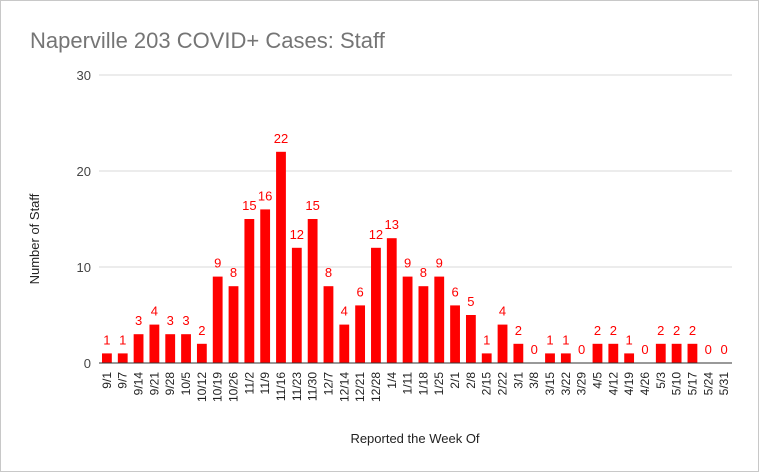 Image resolution: width=759 pixels, height=473 pixels. Describe the element at coordinates (613, 384) in the screenshot. I see `x-tick-label: 4/12` at that location.